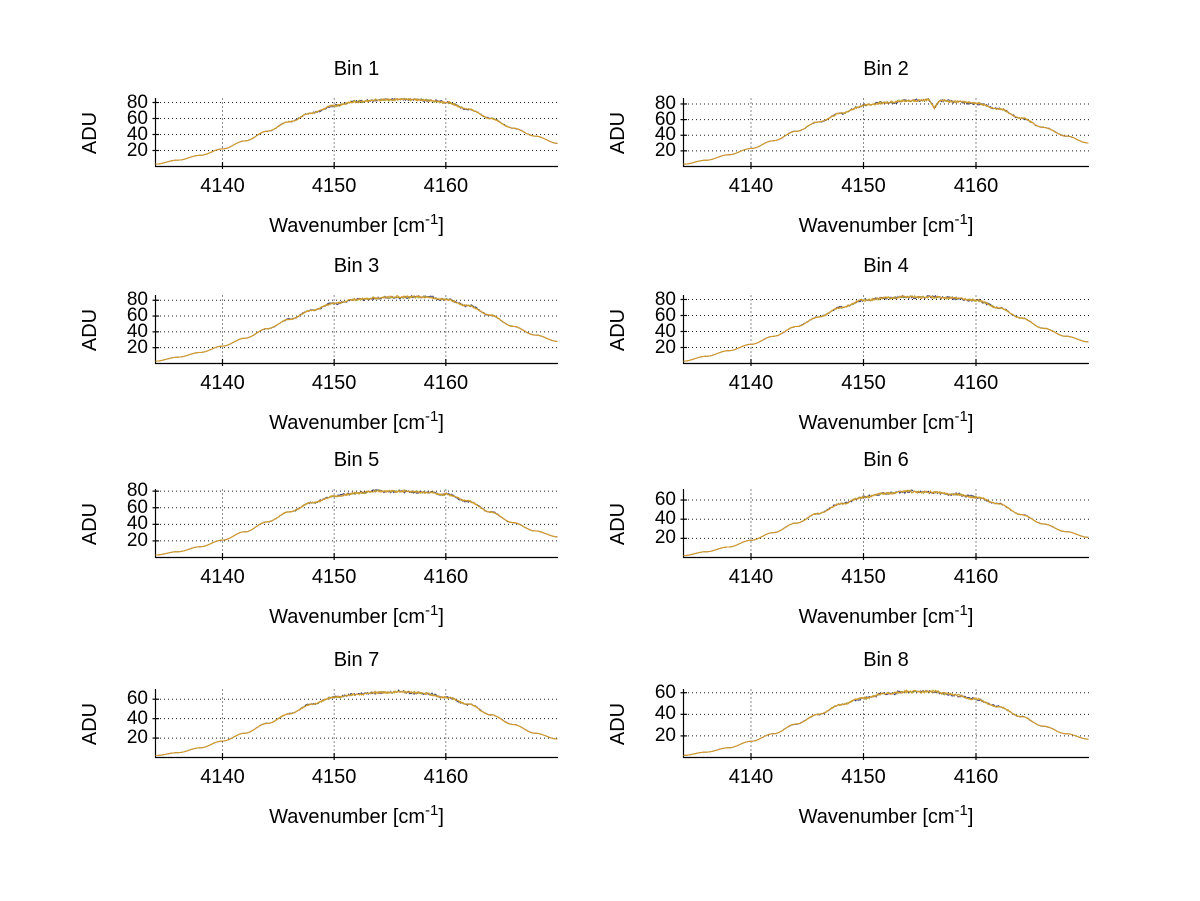 This screenshot has width=1200, height=901. I want to click on plot-title: Bin 2, so click(886, 69).